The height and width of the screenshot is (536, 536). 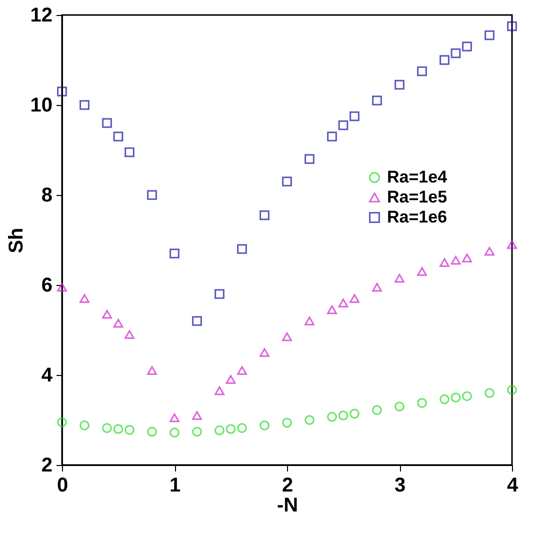 I want to click on y-tick-label: 2, so click(x=46, y=465).